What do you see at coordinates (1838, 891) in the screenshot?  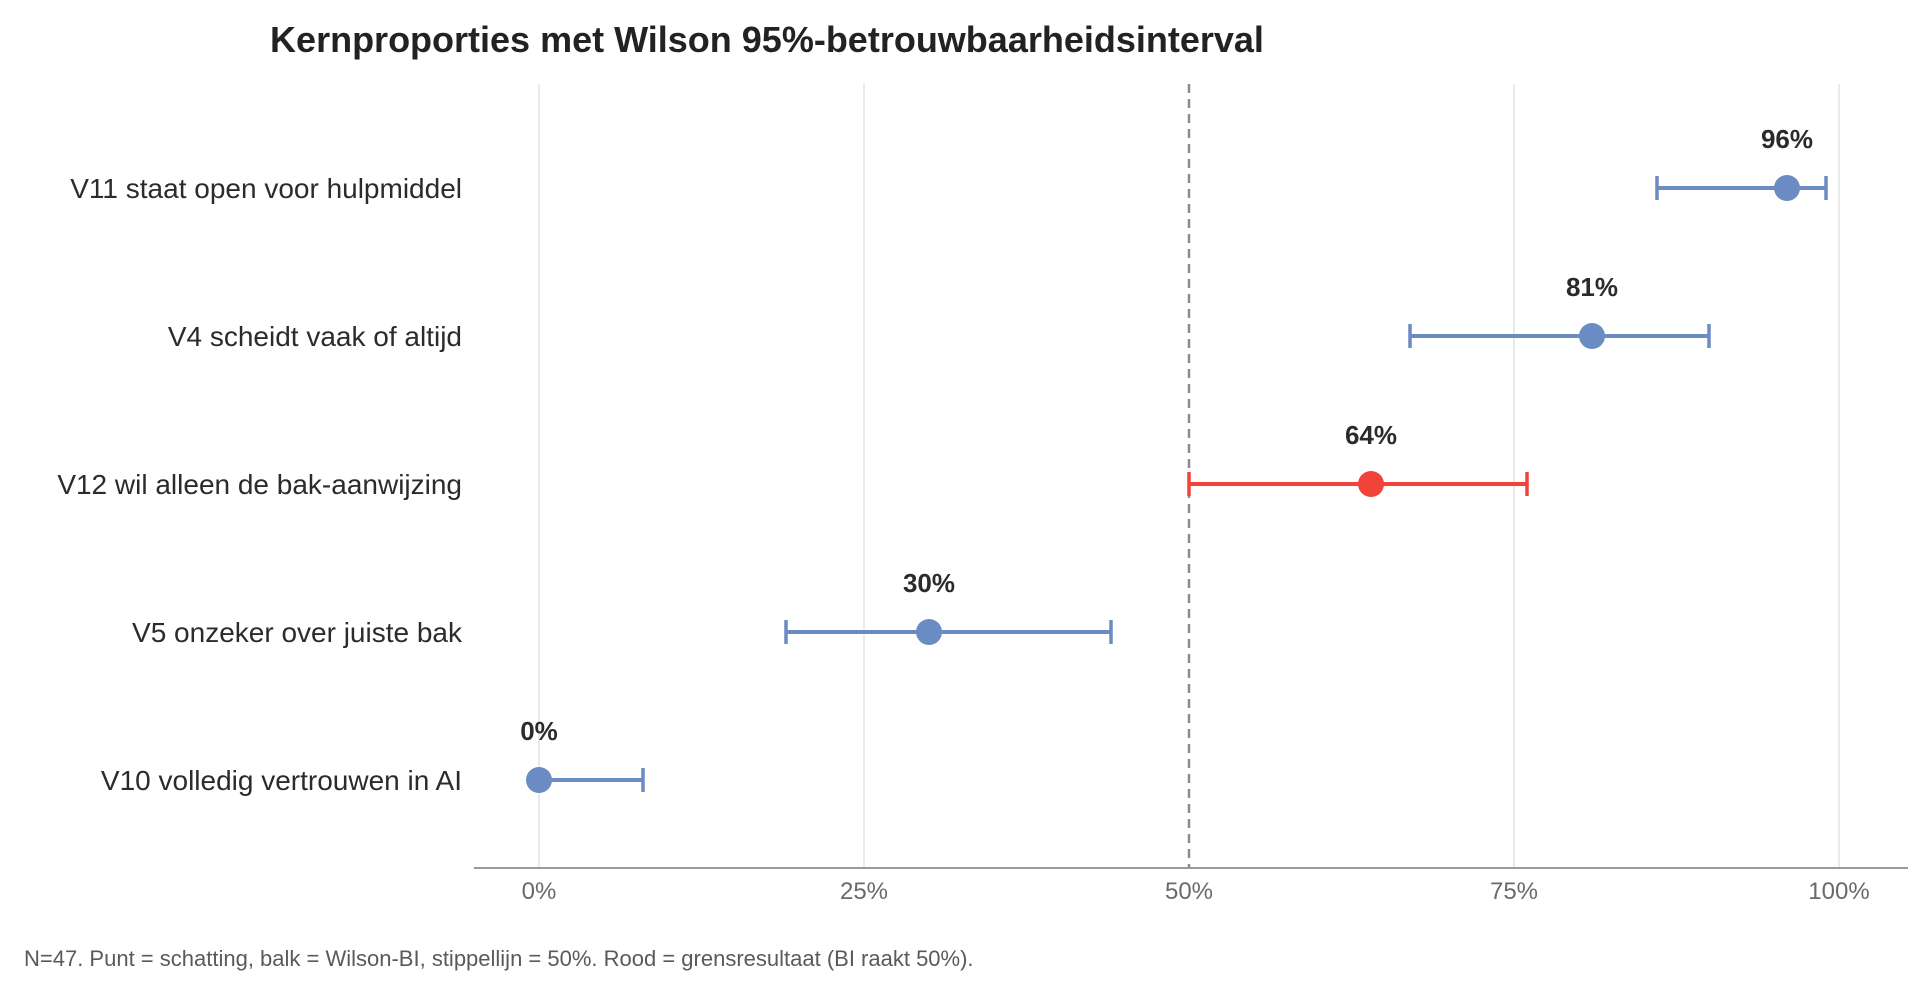 I see `x-tick-label: 100%` at bounding box center [1838, 891].